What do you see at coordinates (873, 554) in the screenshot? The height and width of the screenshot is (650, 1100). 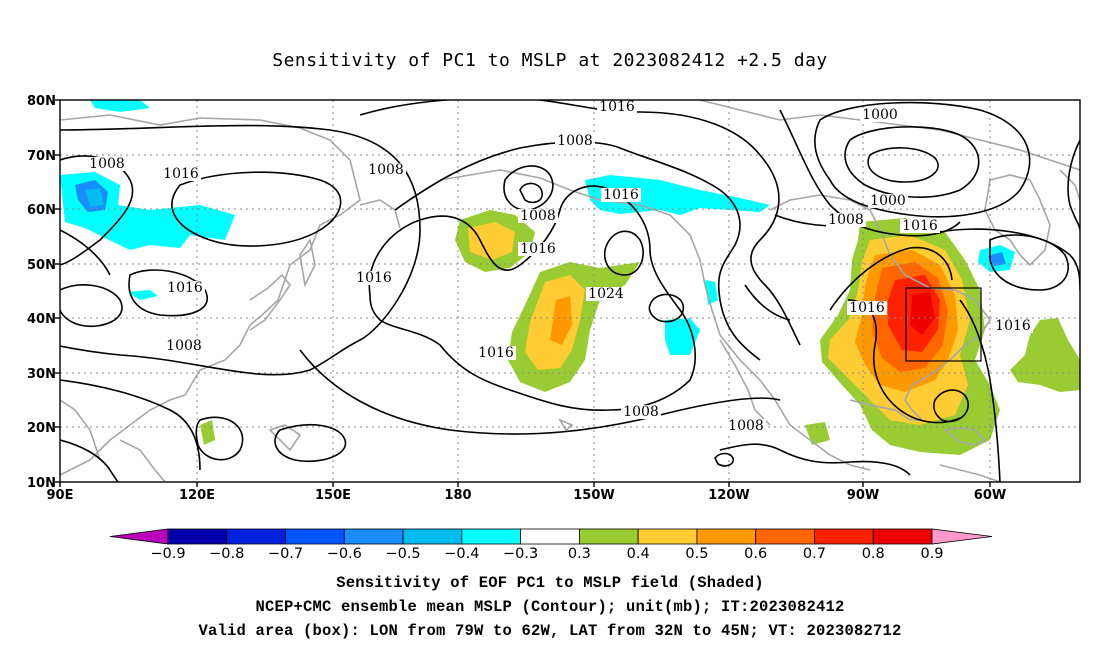 I see `colorbar-label: 0.8` at bounding box center [873, 554].